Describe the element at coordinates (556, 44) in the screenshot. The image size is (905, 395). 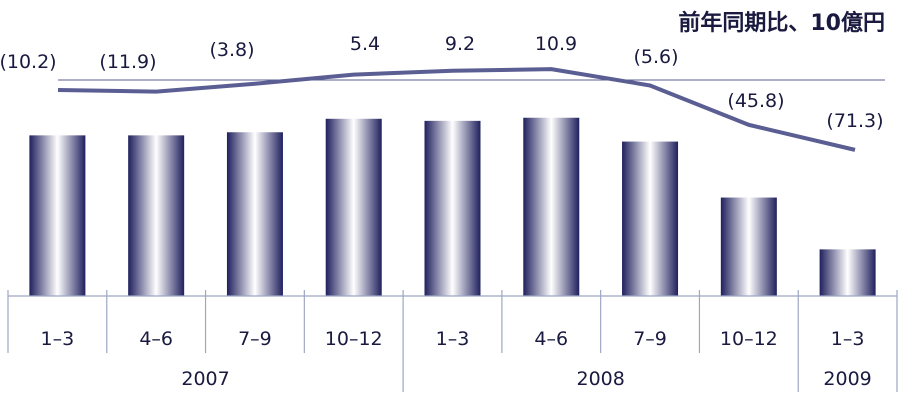
I see `line-data-label-6: 10.9` at that location.